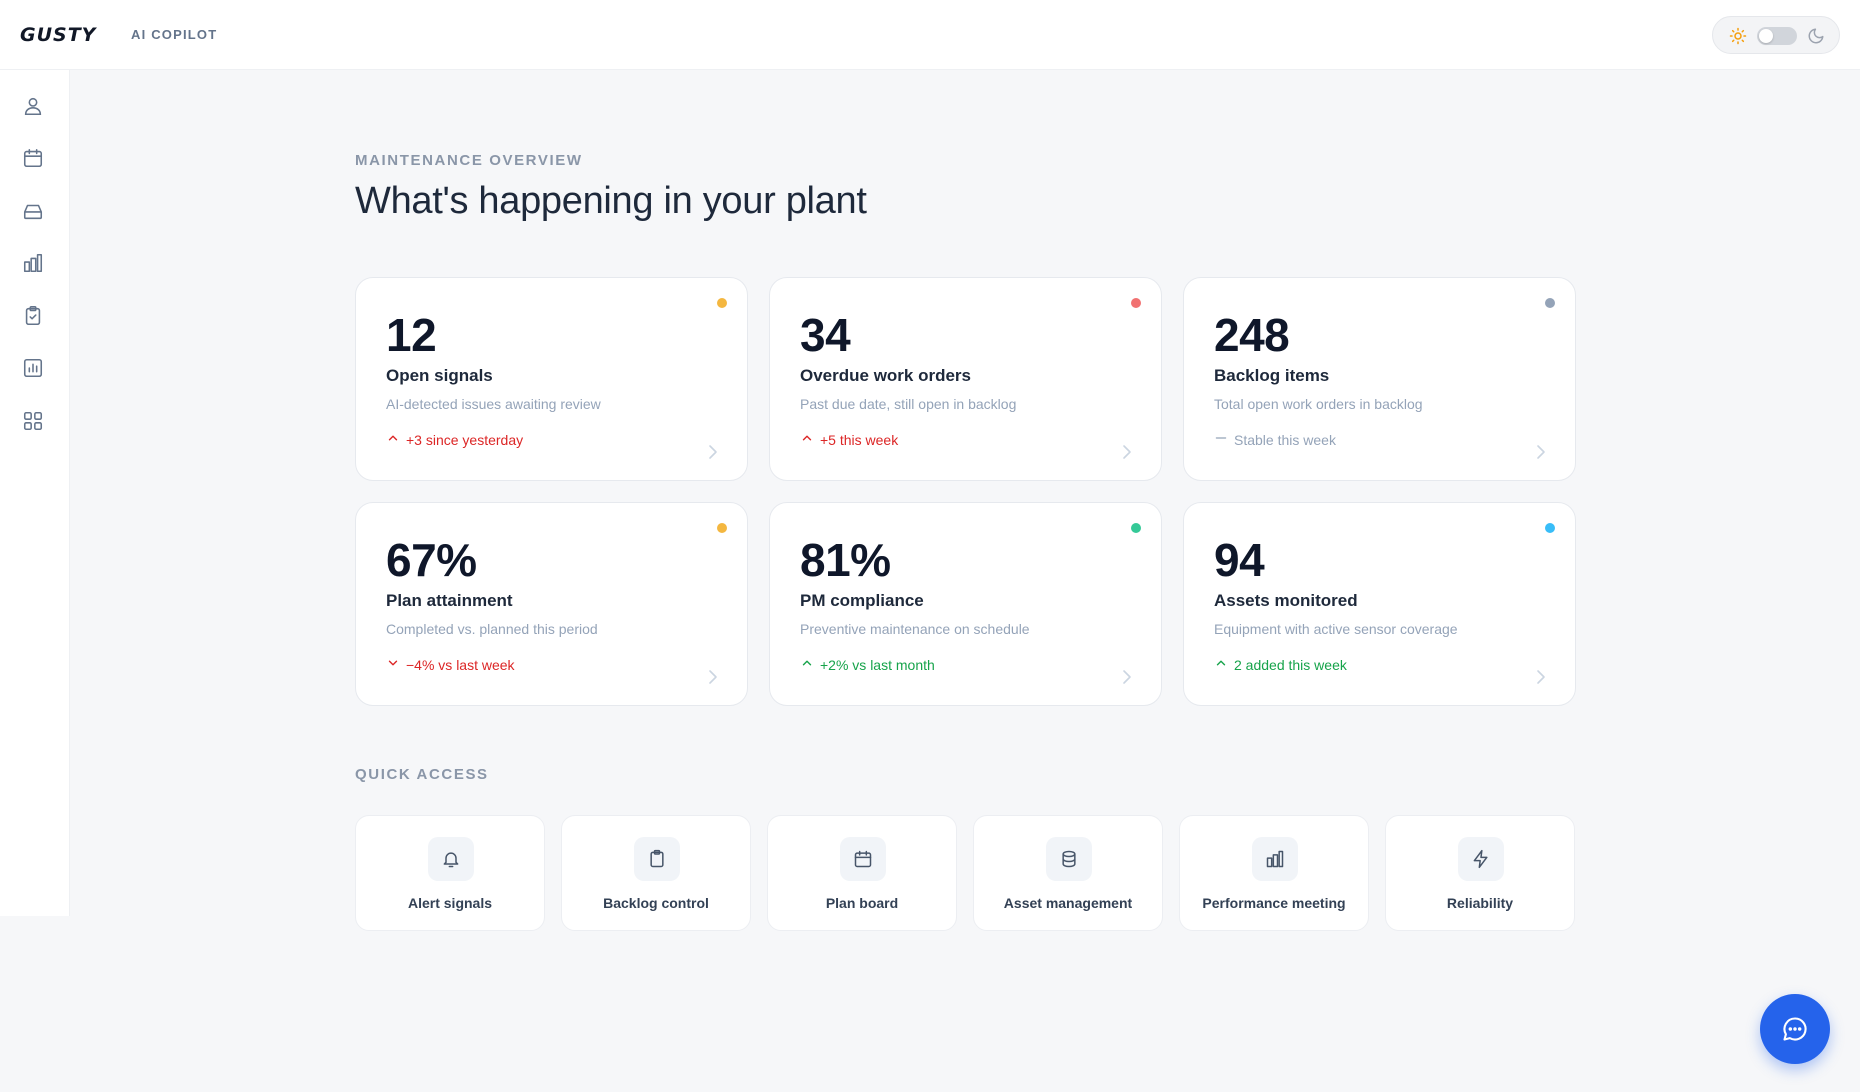 The width and height of the screenshot is (1860, 1092). What do you see at coordinates (1239, 560) in the screenshot?
I see `kpi-value: 94` at bounding box center [1239, 560].